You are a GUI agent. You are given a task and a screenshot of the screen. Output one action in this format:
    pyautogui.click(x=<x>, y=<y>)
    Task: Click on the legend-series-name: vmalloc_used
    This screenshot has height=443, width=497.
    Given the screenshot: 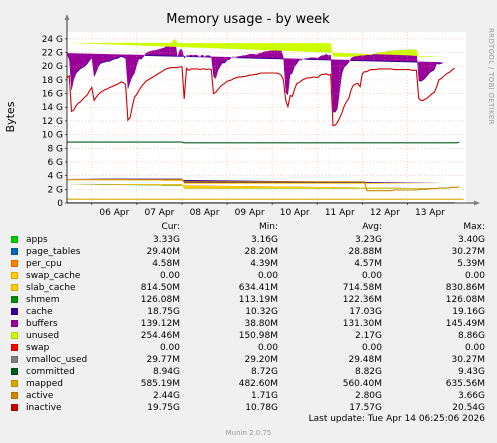 What is the action you would take?
    pyautogui.click(x=57, y=360)
    